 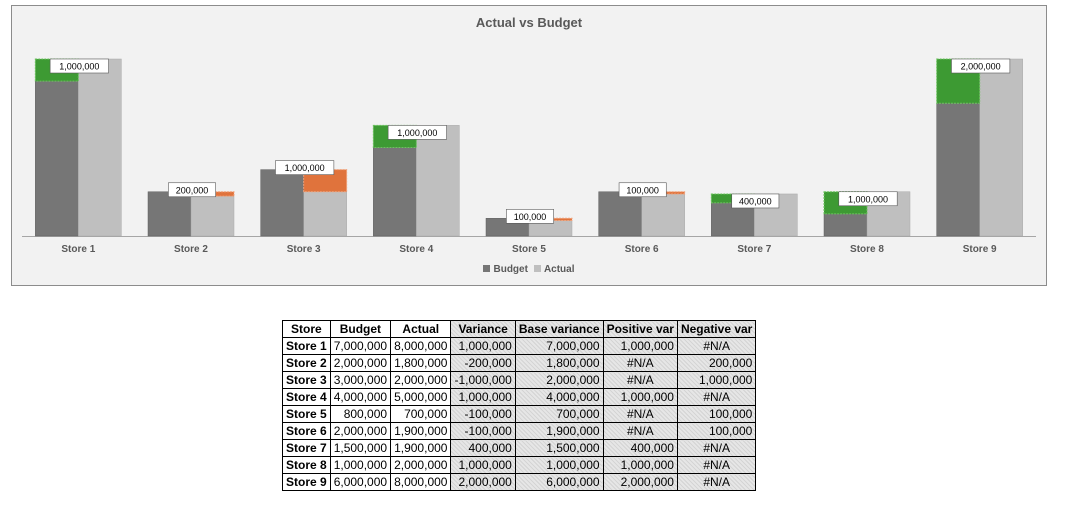 I want to click on bar-group-store-4: 1,000,000, so click(x=416, y=180).